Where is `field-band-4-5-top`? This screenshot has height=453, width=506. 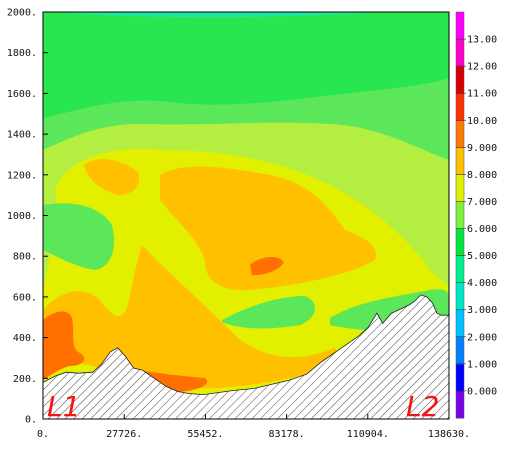
field-band-4-5-top is located at coordinates (219, 15).